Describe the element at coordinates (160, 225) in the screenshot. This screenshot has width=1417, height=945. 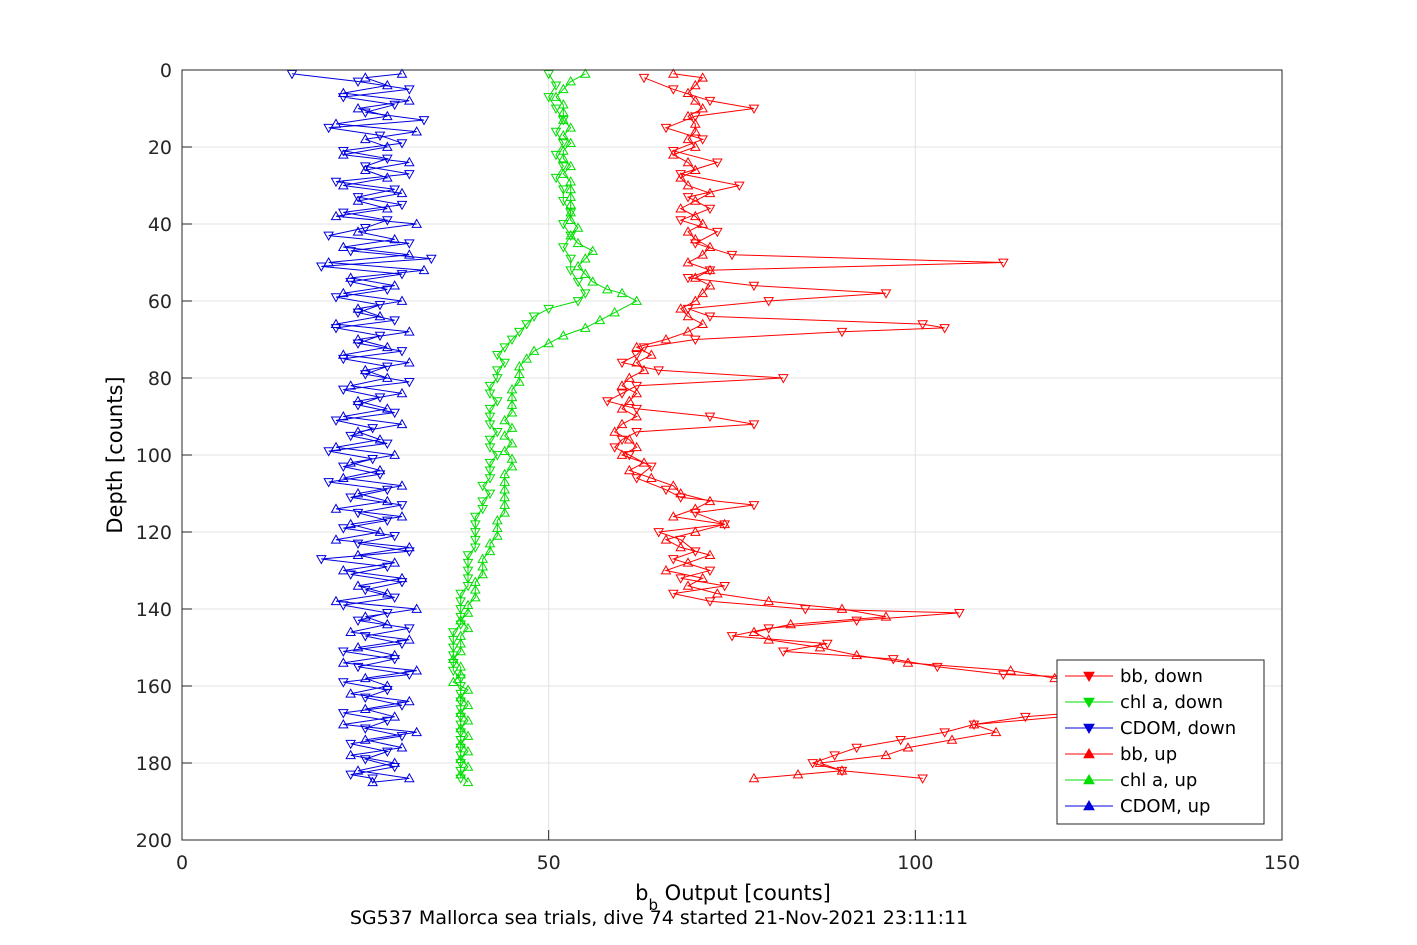
I see `y-tick-label: 40` at that location.